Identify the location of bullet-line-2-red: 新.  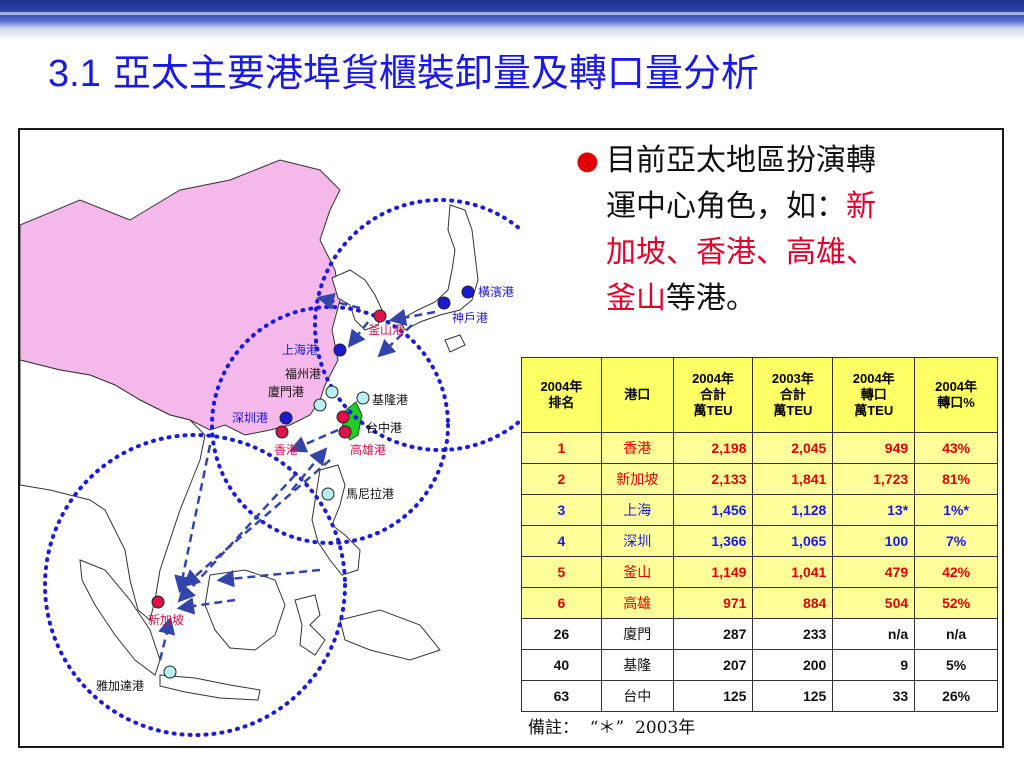
(861, 206).